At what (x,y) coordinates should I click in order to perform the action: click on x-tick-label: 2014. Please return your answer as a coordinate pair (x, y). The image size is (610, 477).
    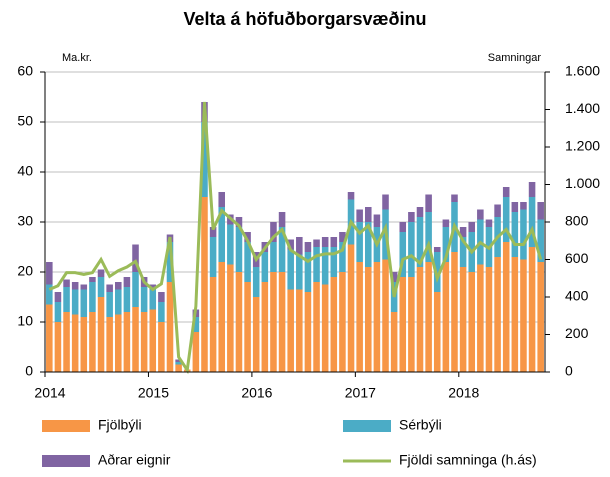
    Looking at the image, I should click on (49, 393).